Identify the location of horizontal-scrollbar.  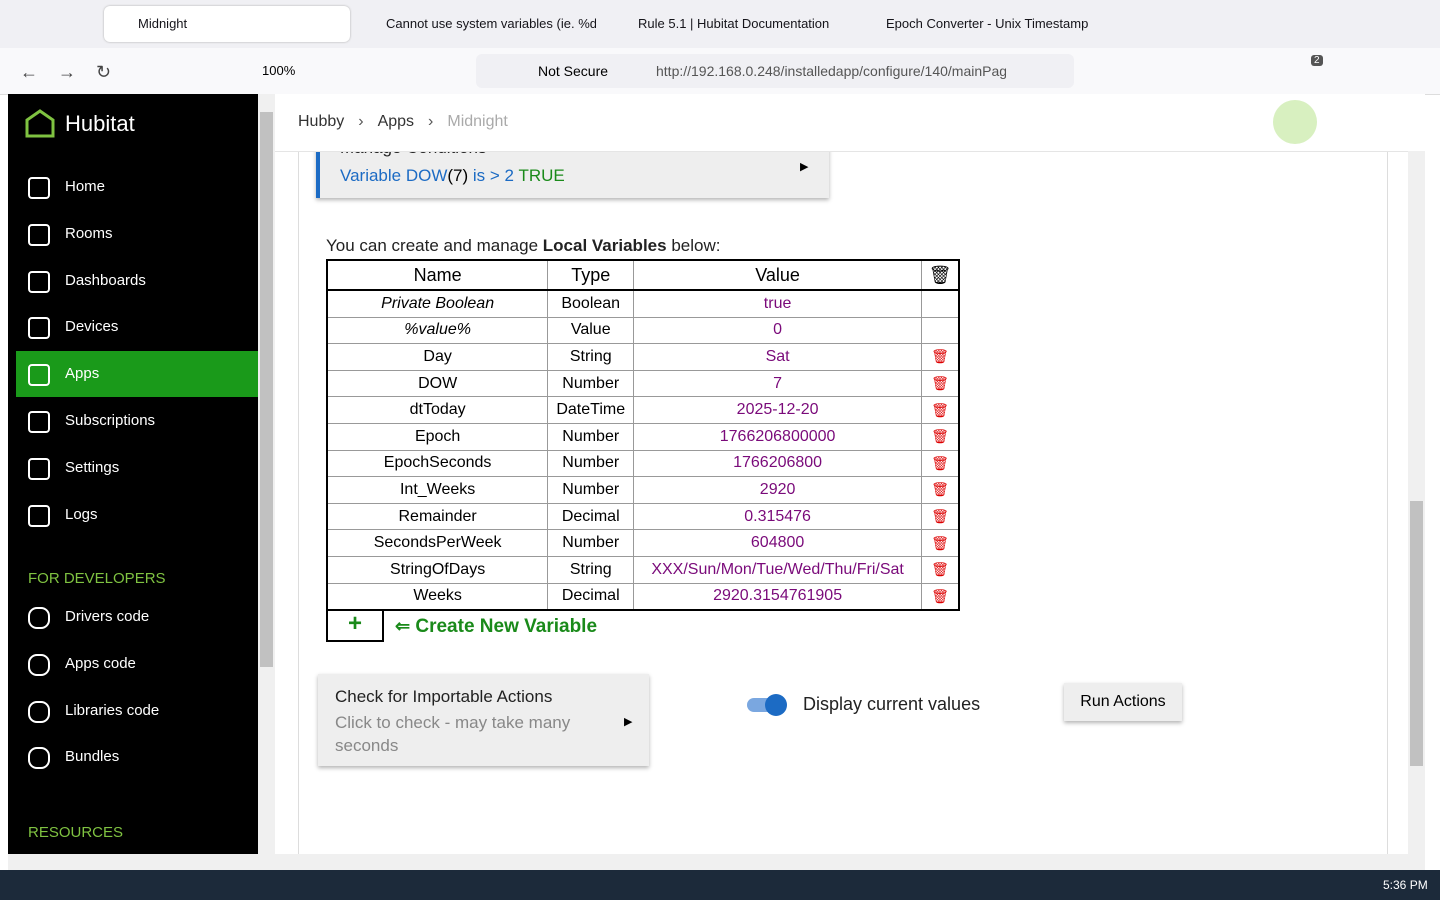
(716, 862).